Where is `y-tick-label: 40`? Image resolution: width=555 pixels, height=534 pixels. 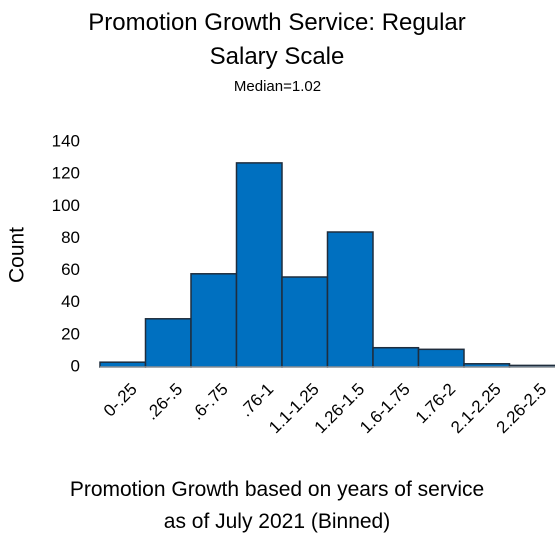 y-tick-label: 40 is located at coordinates (70, 301).